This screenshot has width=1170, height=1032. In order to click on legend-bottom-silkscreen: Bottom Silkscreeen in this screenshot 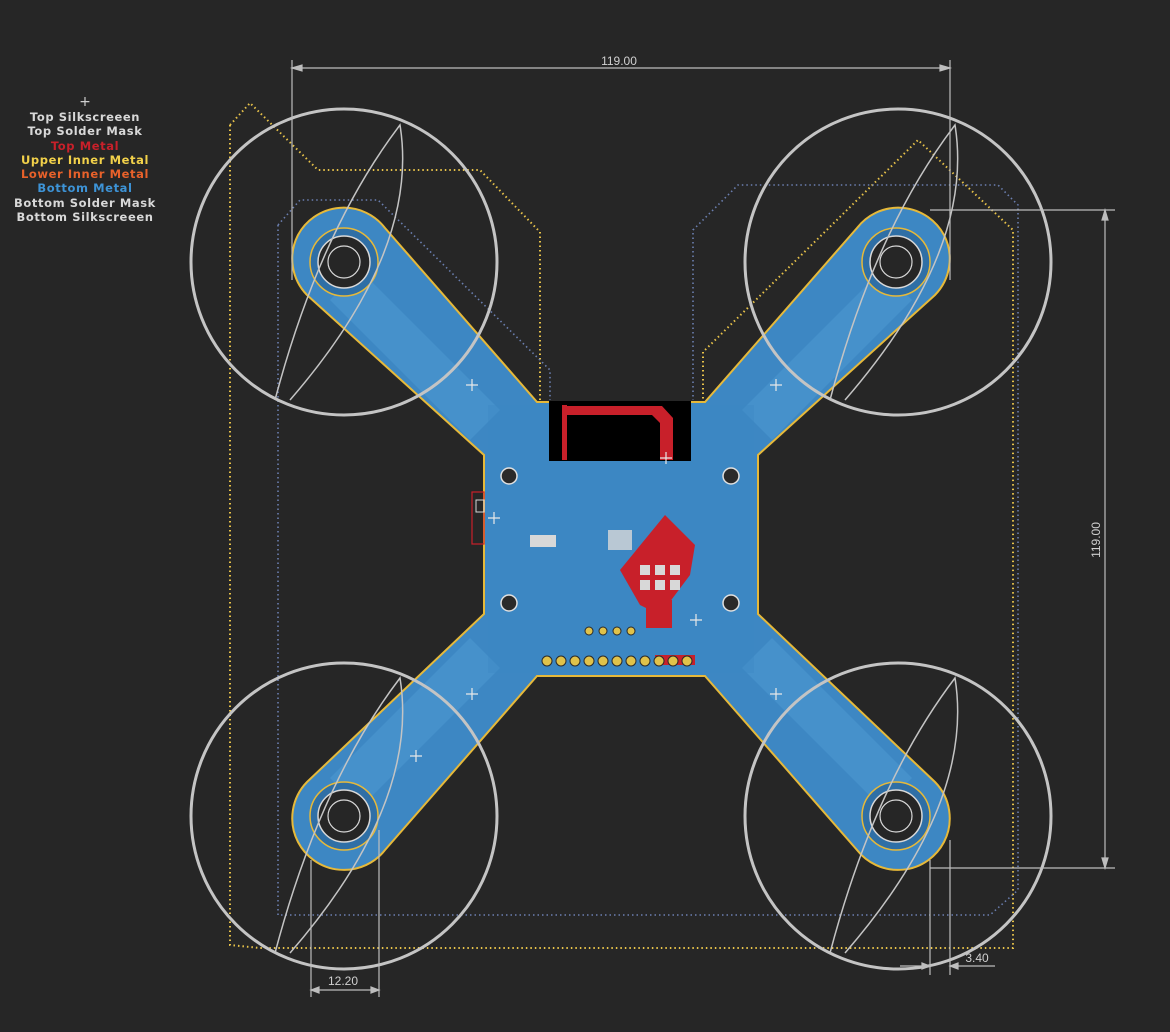, I will do `click(85, 217)`.